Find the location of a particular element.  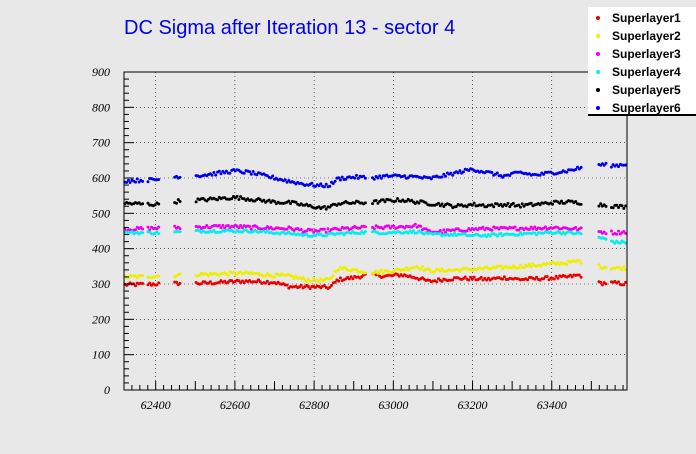

legend-label: Superlayer3 is located at coordinates (646, 54).